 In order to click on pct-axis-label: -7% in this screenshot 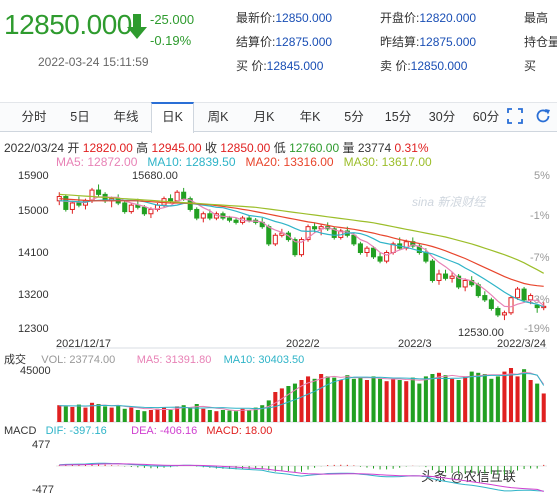, I will do `click(540, 258)`.